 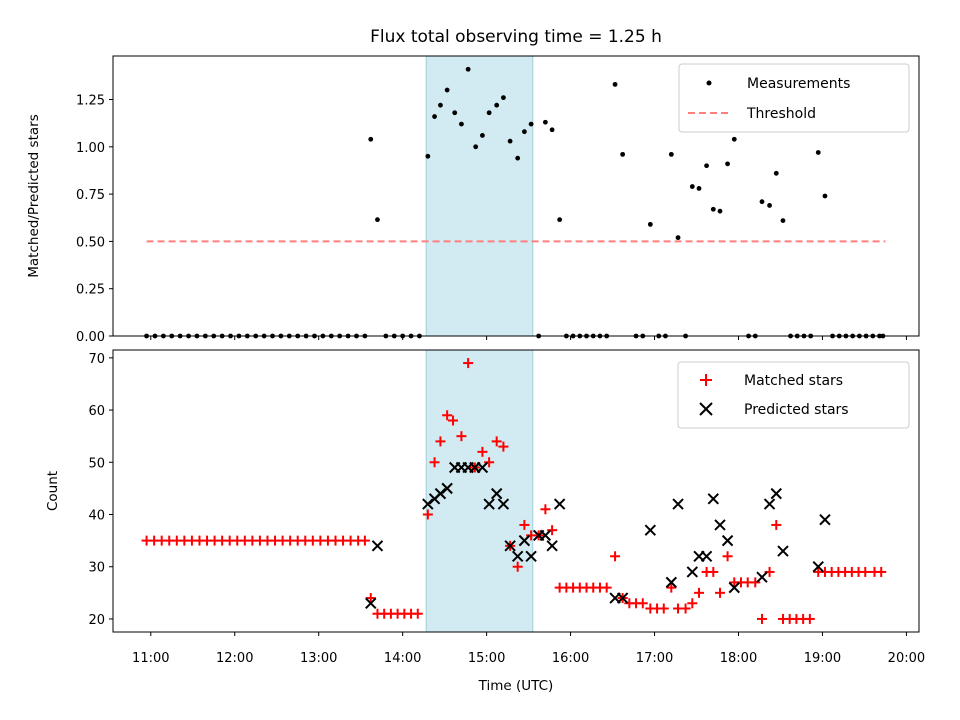 What do you see at coordinates (906, 658) in the screenshot?
I see `x-tick-label: 20:00` at bounding box center [906, 658].